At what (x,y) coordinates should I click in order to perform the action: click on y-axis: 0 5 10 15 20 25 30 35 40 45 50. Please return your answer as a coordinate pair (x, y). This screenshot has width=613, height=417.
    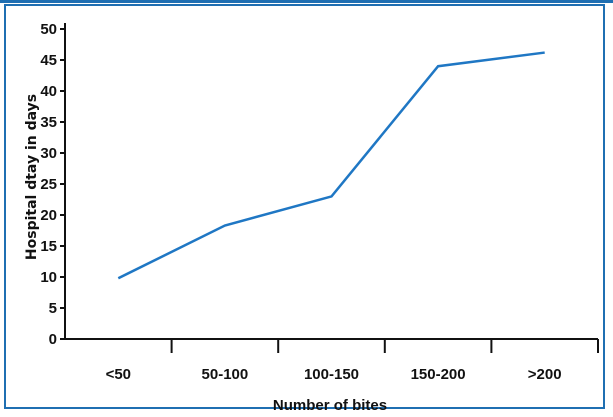
    Looking at the image, I should click on (53, 184).